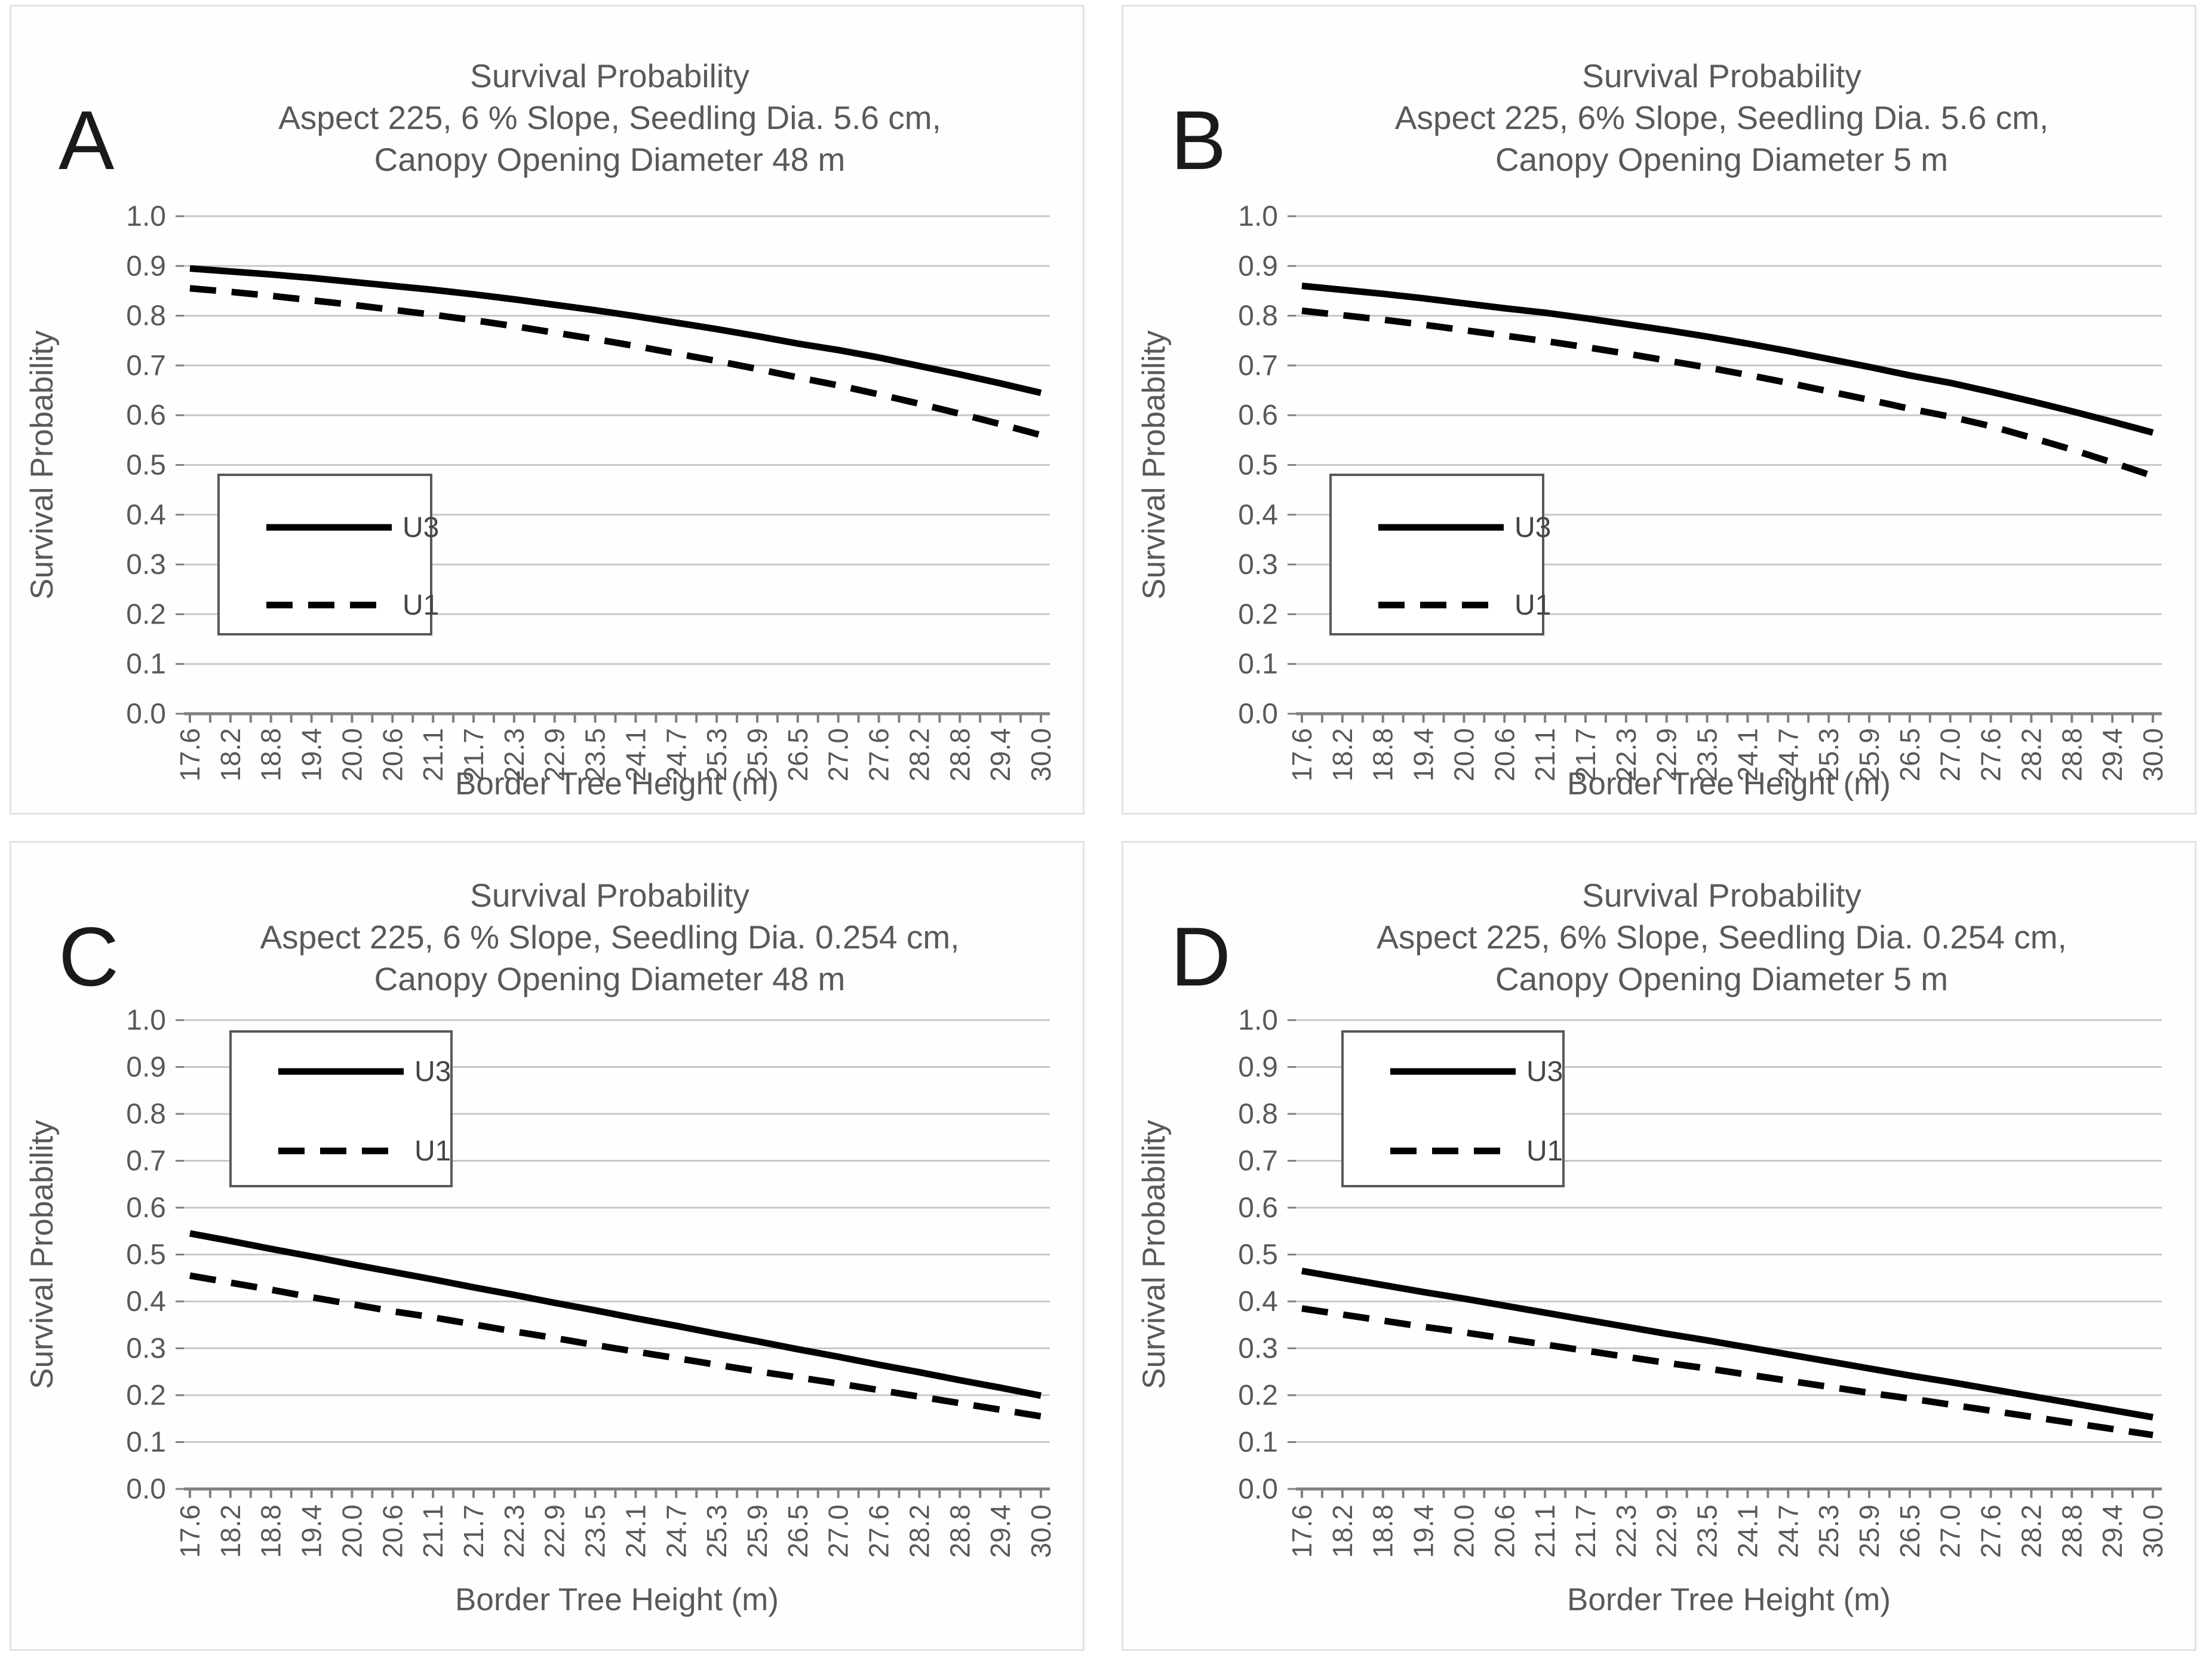 This screenshot has height=1655, width=2212. What do you see at coordinates (609, 895) in the screenshot?
I see `chart-title-line: Survival Probability` at bounding box center [609, 895].